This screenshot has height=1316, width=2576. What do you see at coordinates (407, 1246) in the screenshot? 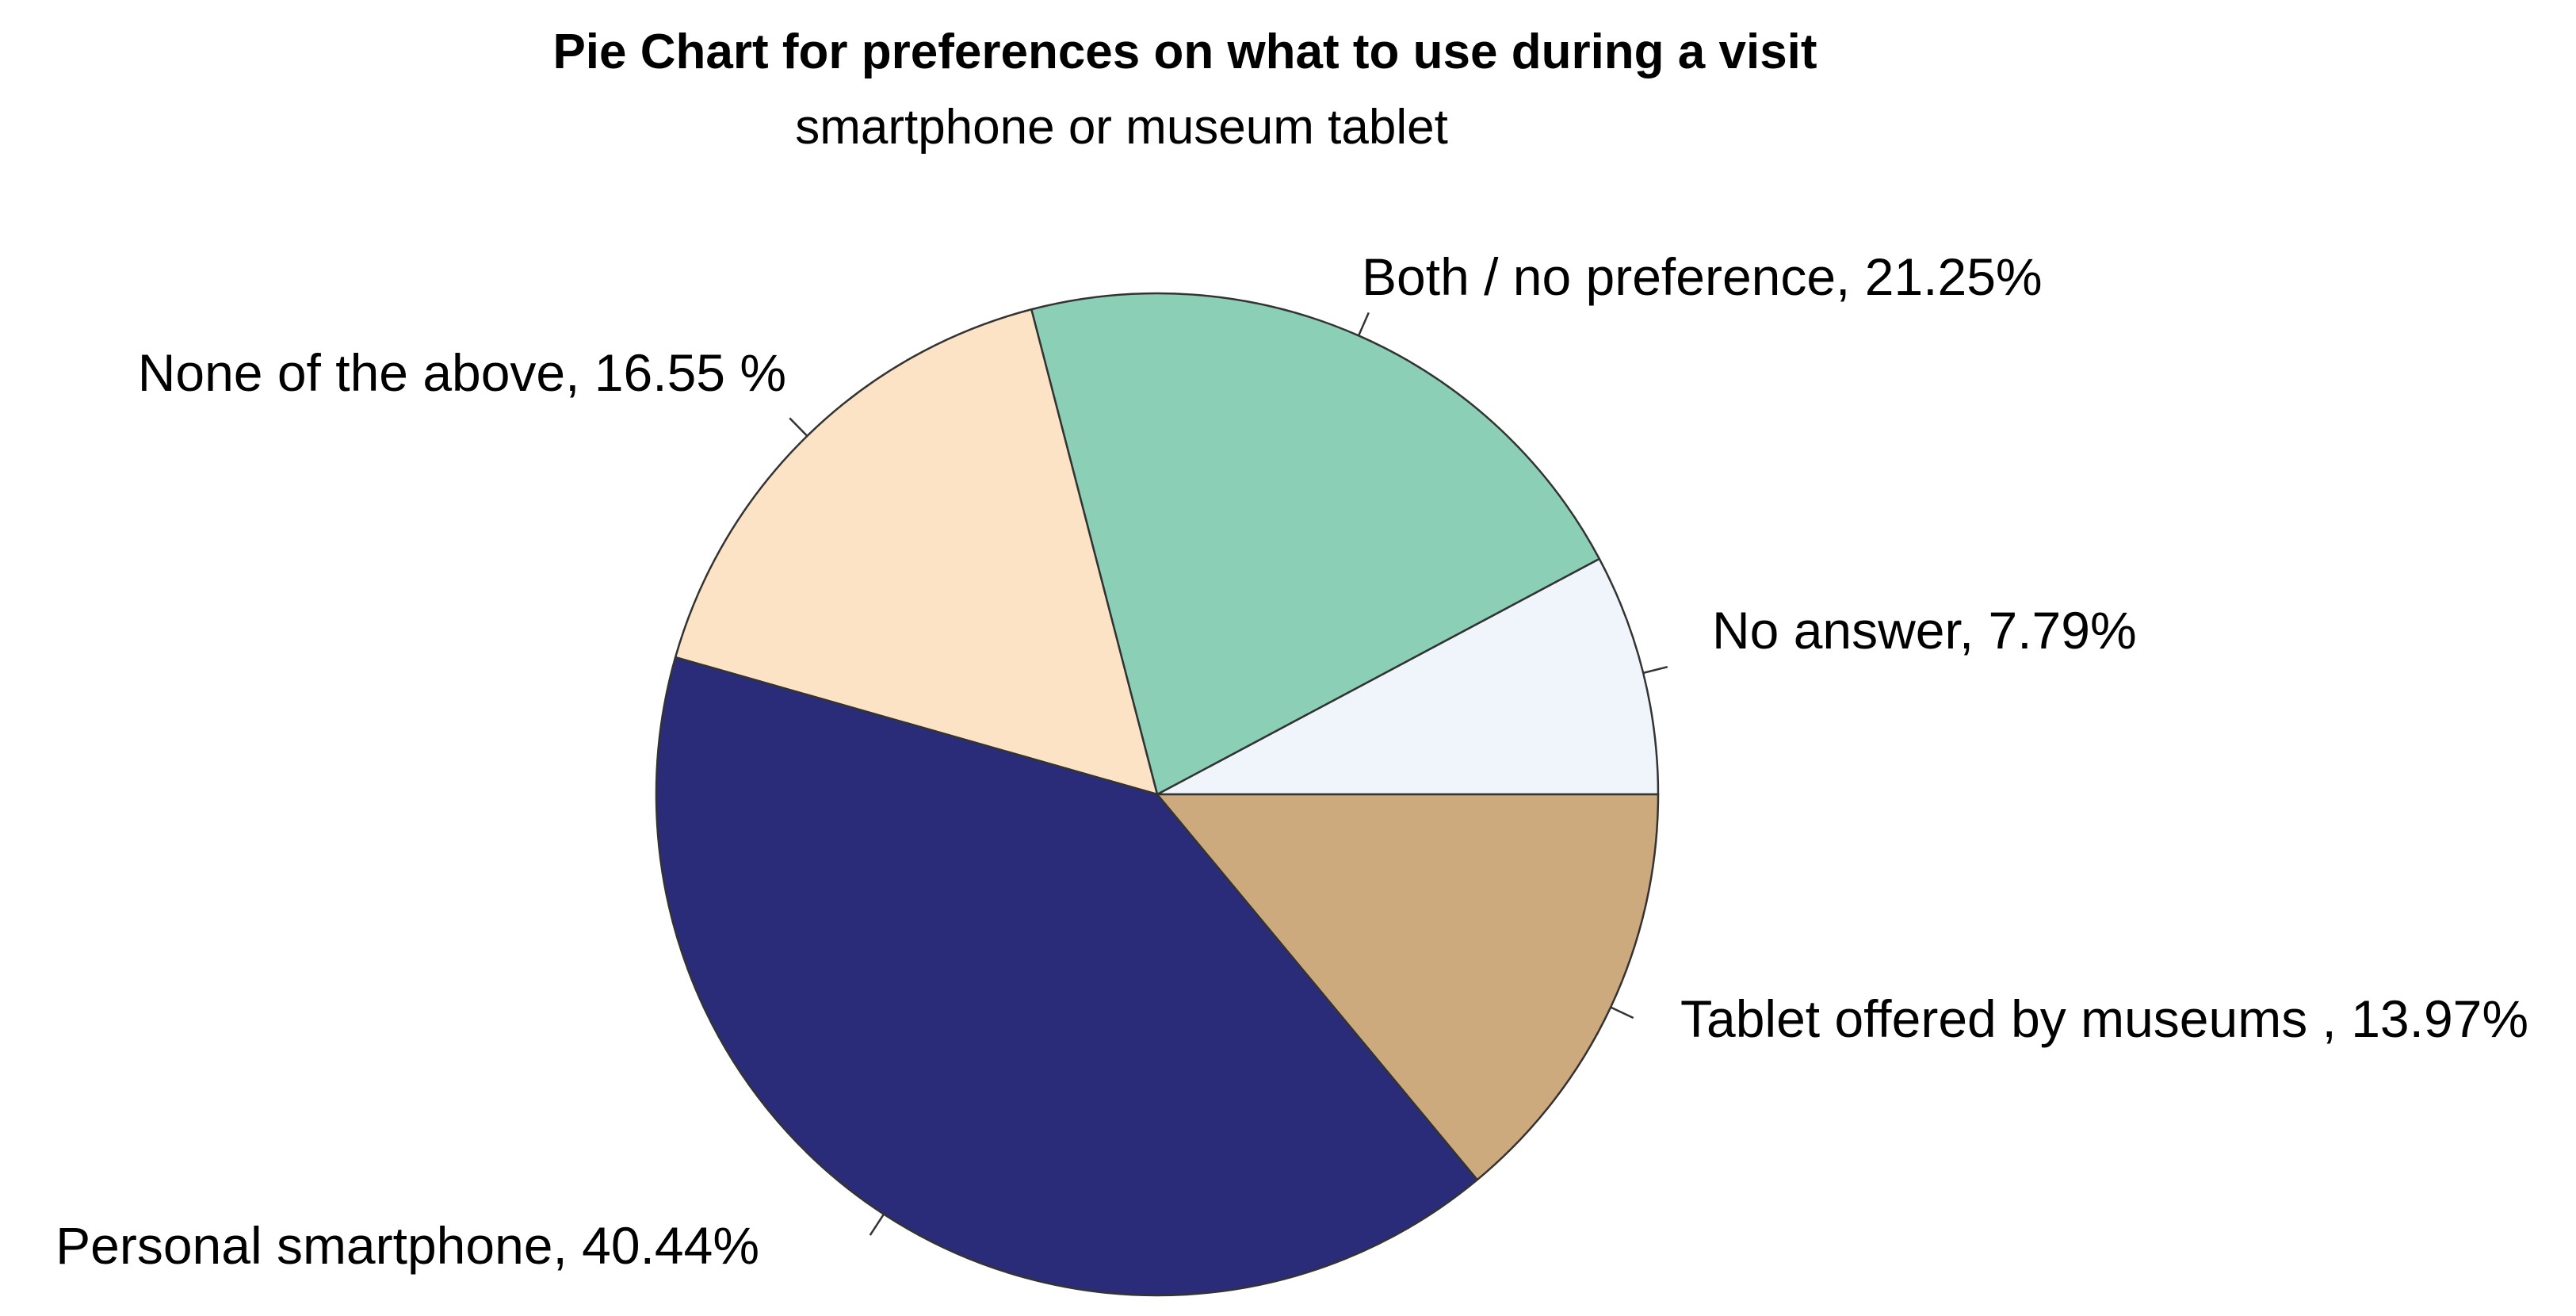
I see `slice-label-4: Personal smartphone, 40.44%` at bounding box center [407, 1246].